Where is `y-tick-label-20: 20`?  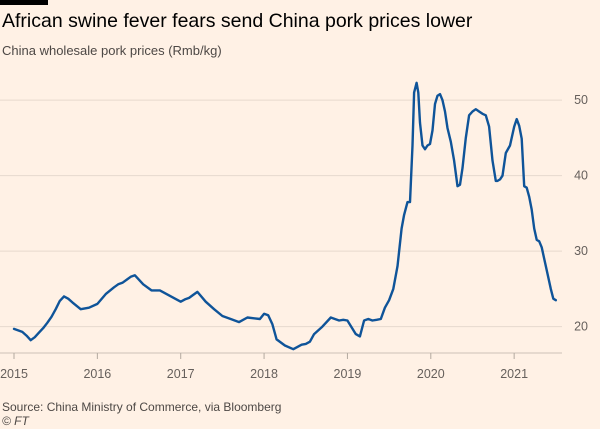 y-tick-label-20: 20 is located at coordinates (581, 327).